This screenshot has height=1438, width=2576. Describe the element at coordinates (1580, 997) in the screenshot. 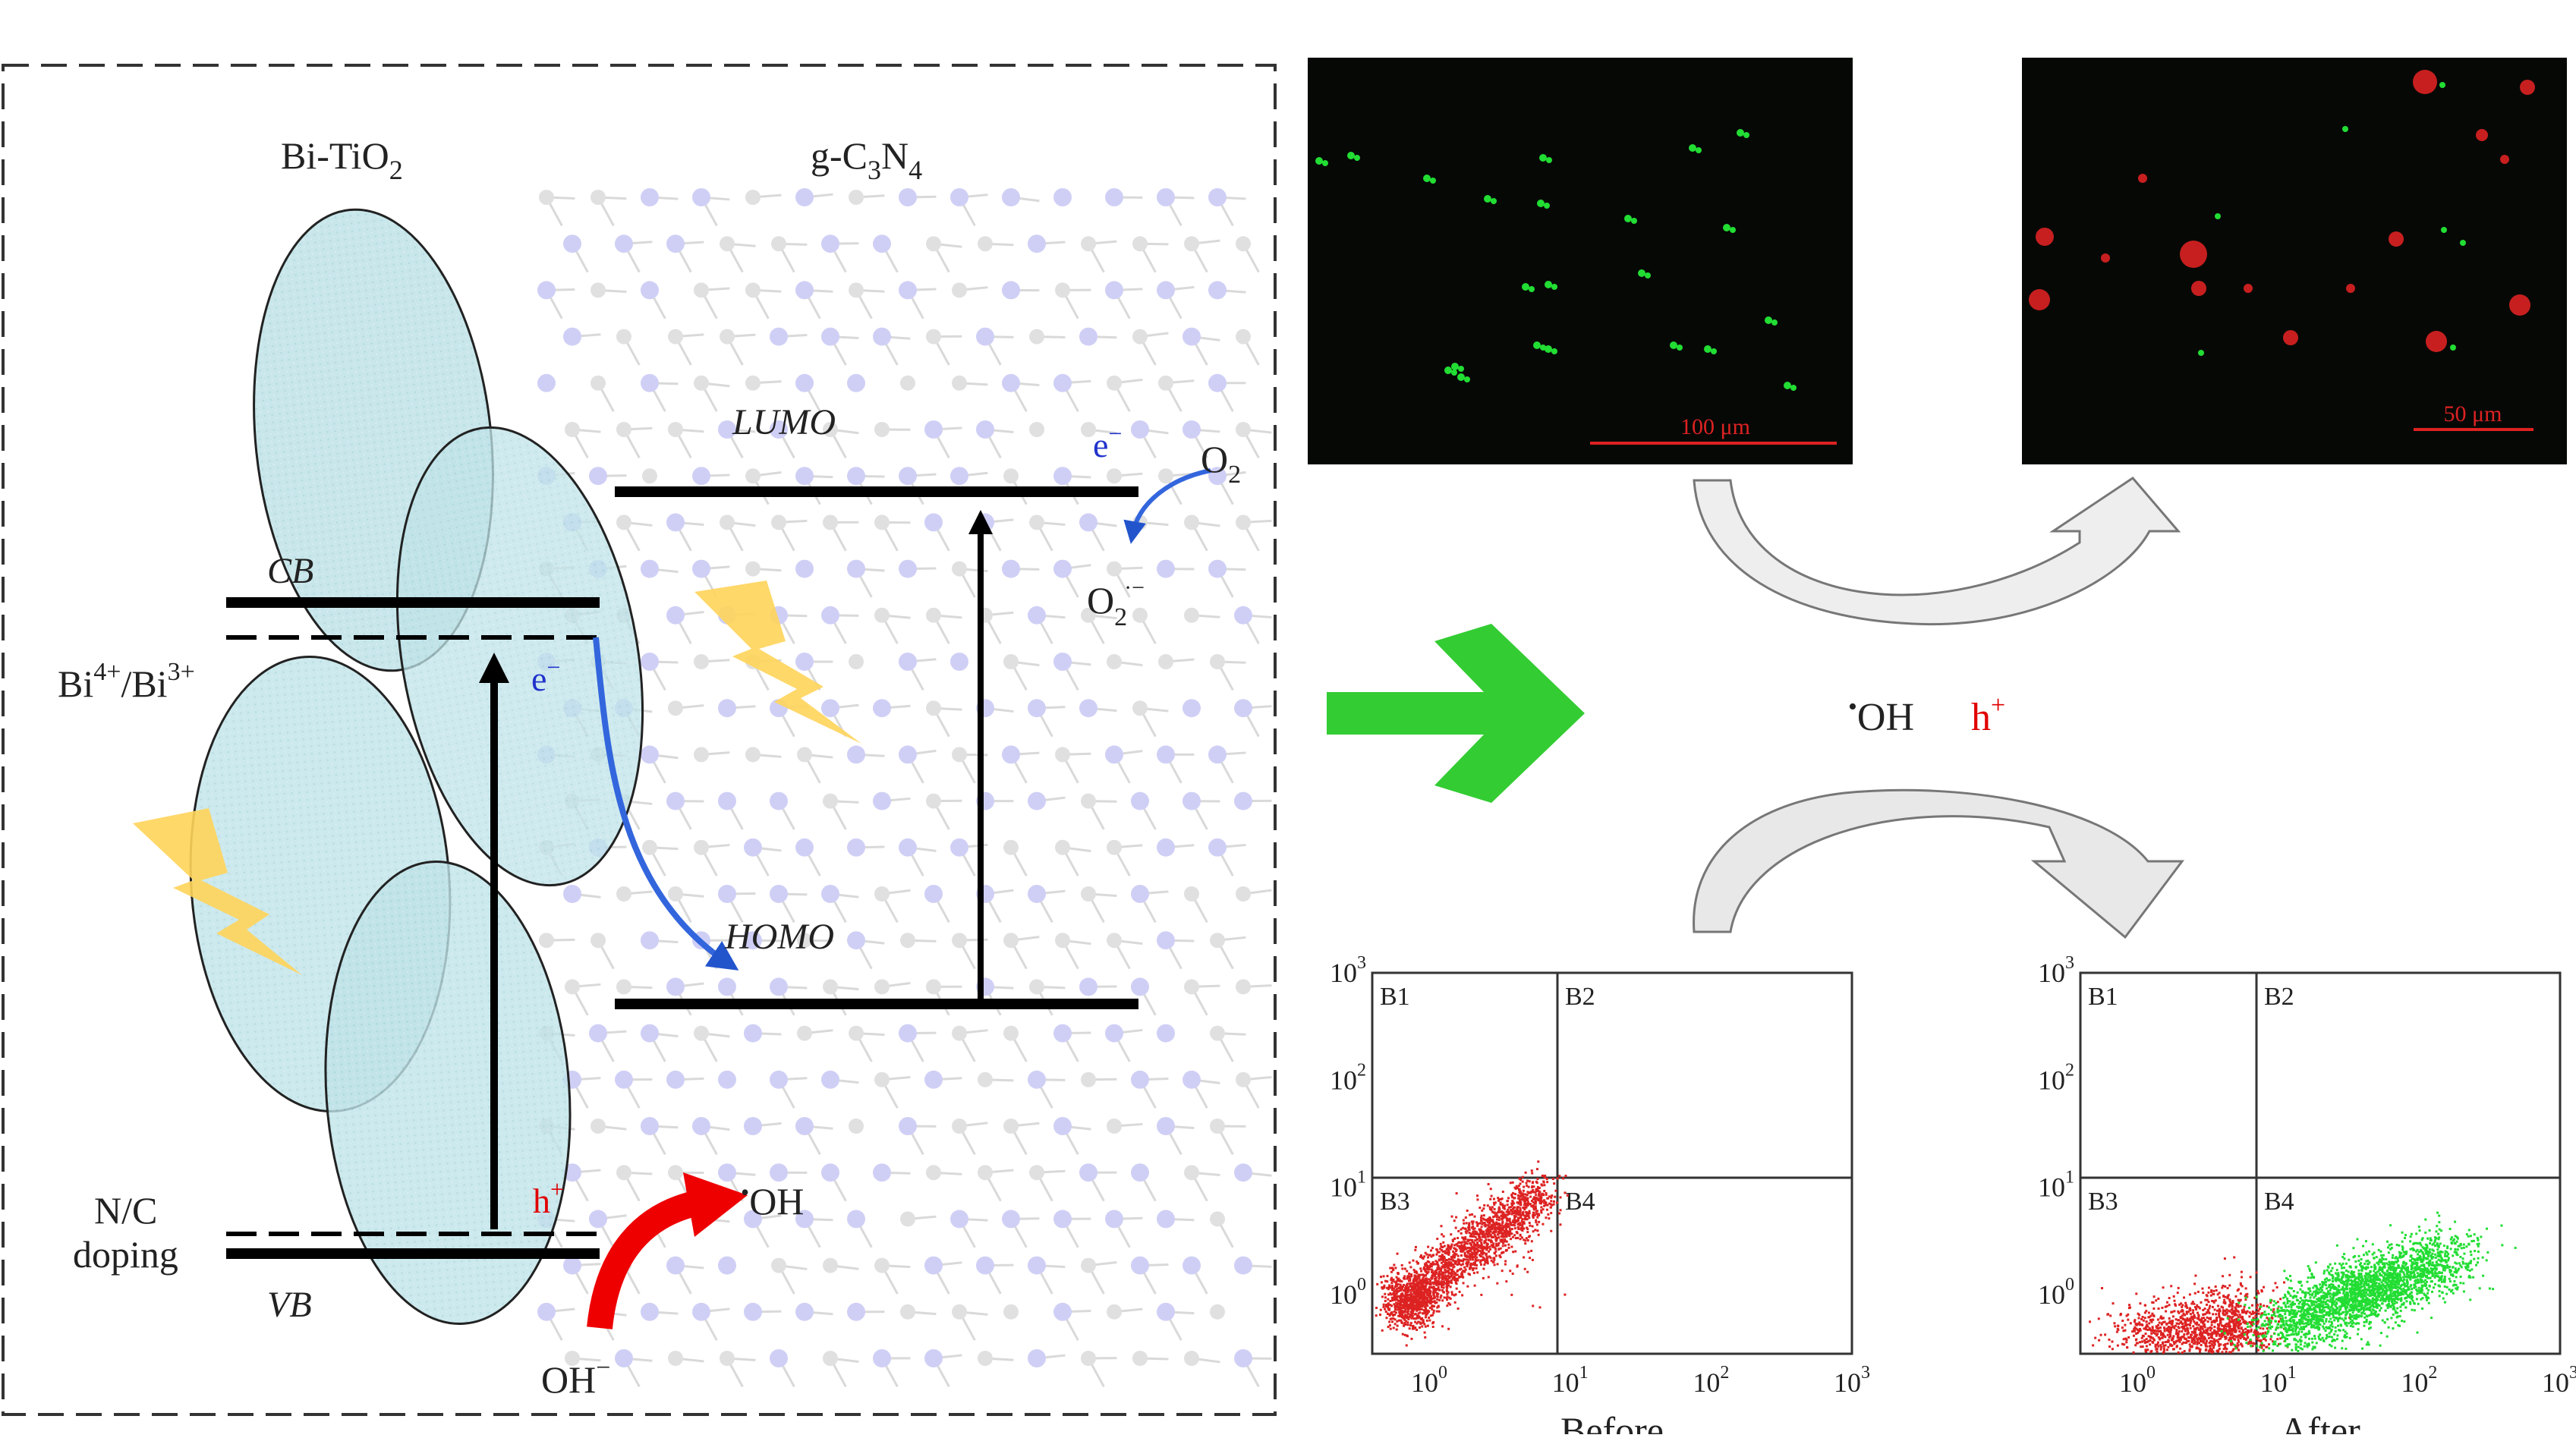

I see `quadrant-label-b2: B2` at that location.